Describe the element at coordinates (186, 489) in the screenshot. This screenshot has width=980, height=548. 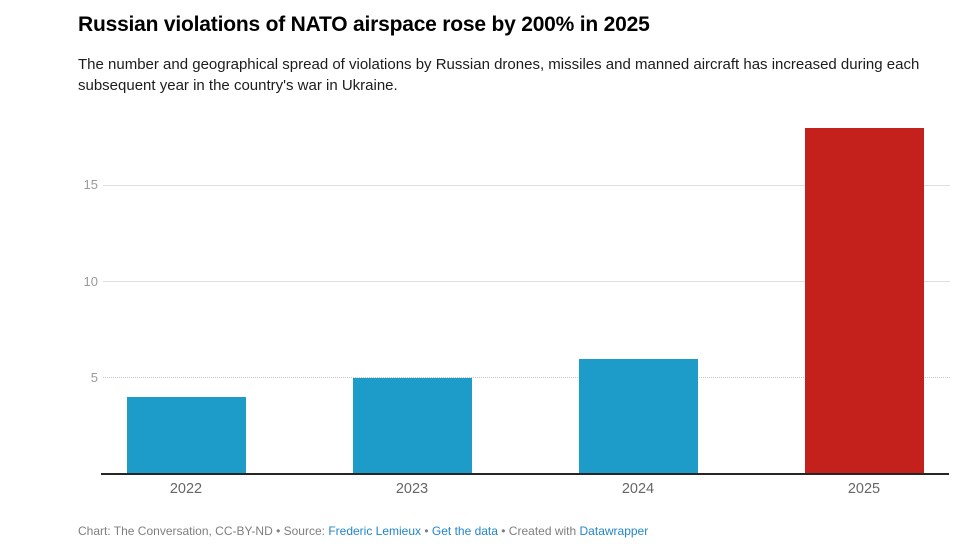
I see `x-axis-label-2022: 2022` at that location.